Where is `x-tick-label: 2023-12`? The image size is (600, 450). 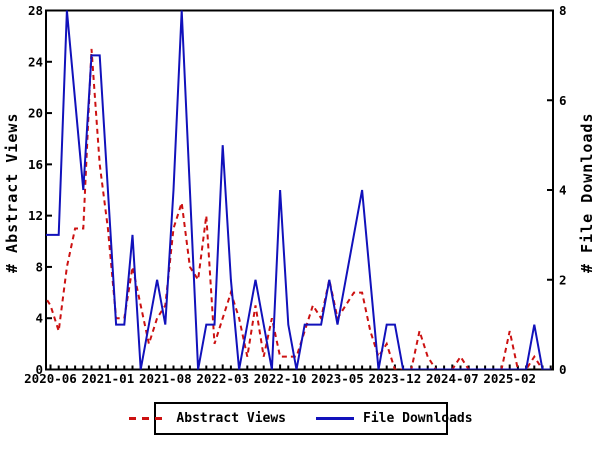
x-tick-label: 2023-12 is located at coordinates (395, 378).